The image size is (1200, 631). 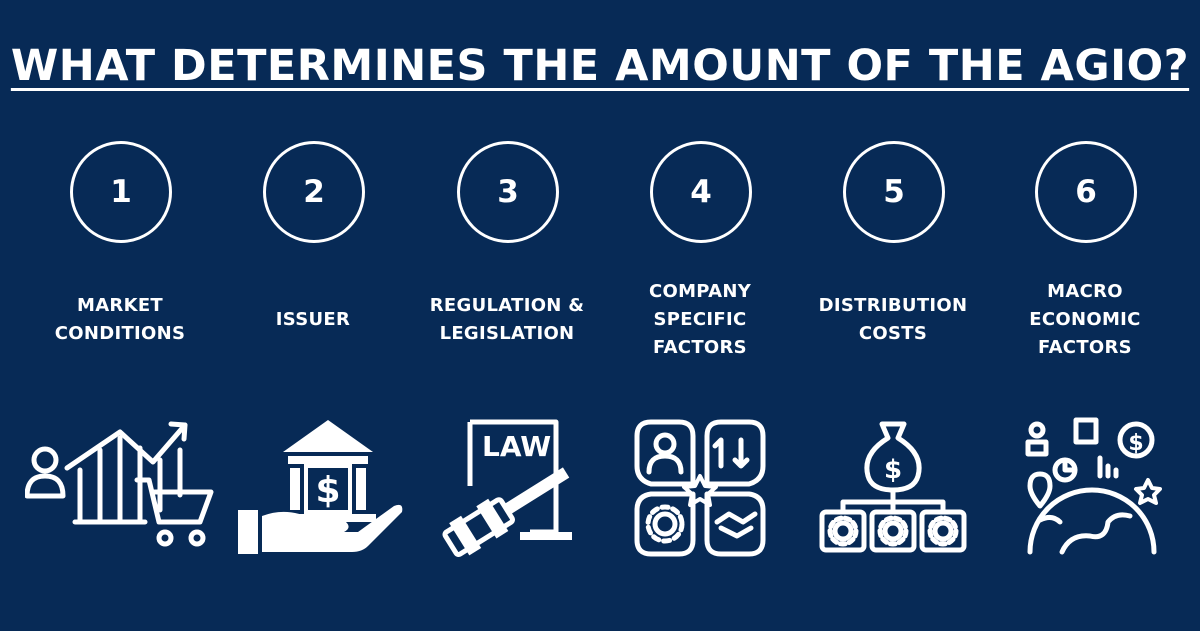 I want to click on bank-hand-icon: $, so click(x=313, y=485).